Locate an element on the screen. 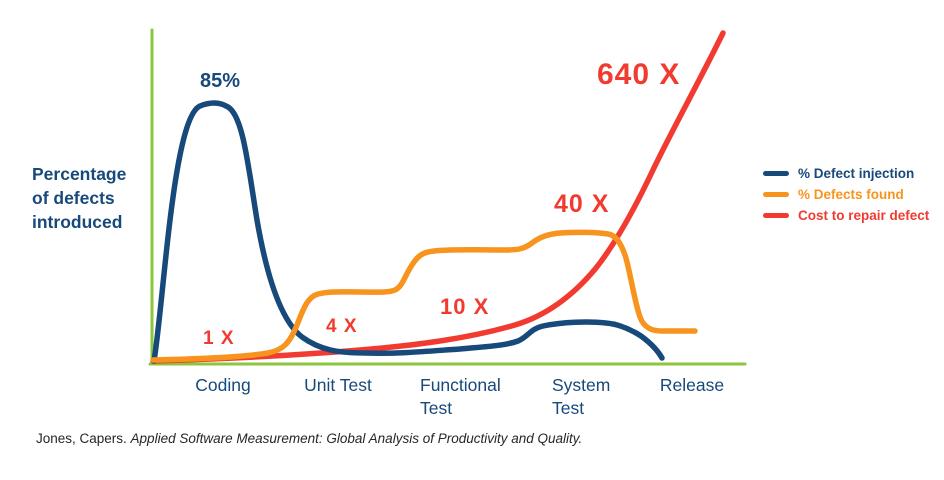 Image resolution: width=944 pixels, height=480 pixels. x-label-release: Release is located at coordinates (692, 385).